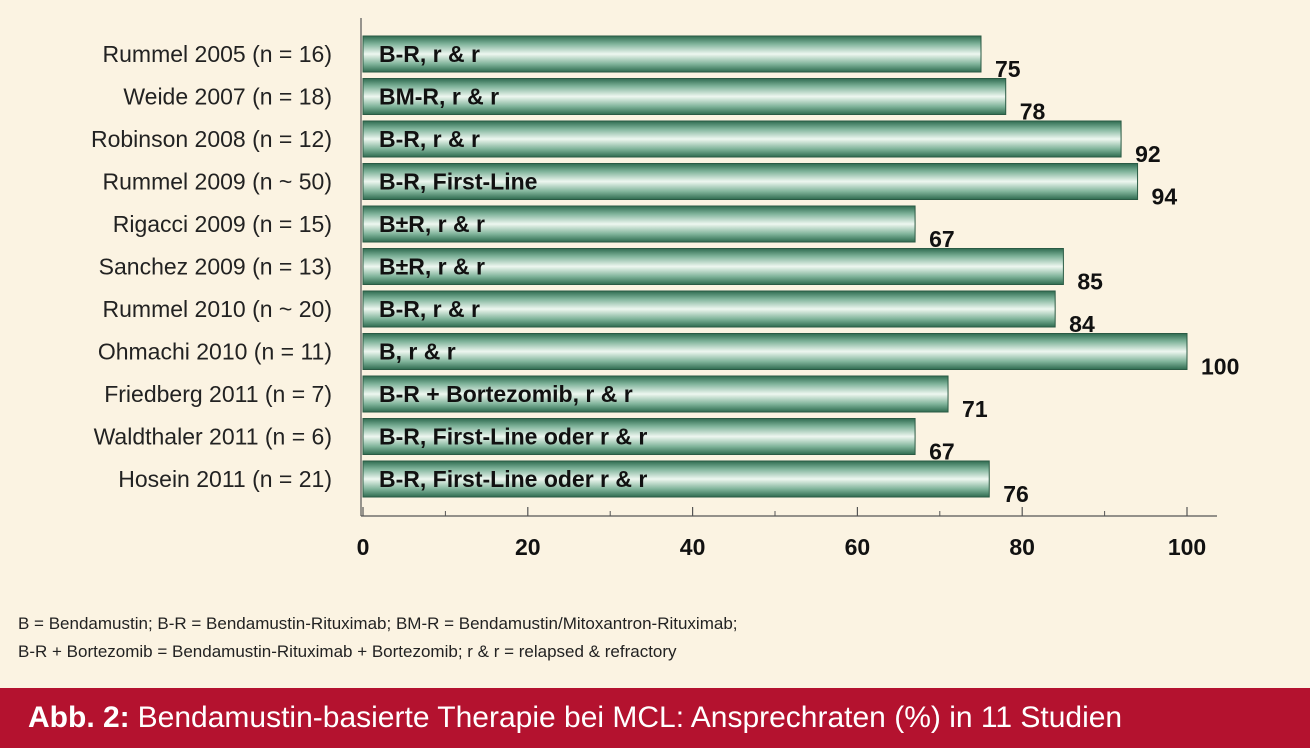  I want to click on value-label: 85, so click(1090, 282).